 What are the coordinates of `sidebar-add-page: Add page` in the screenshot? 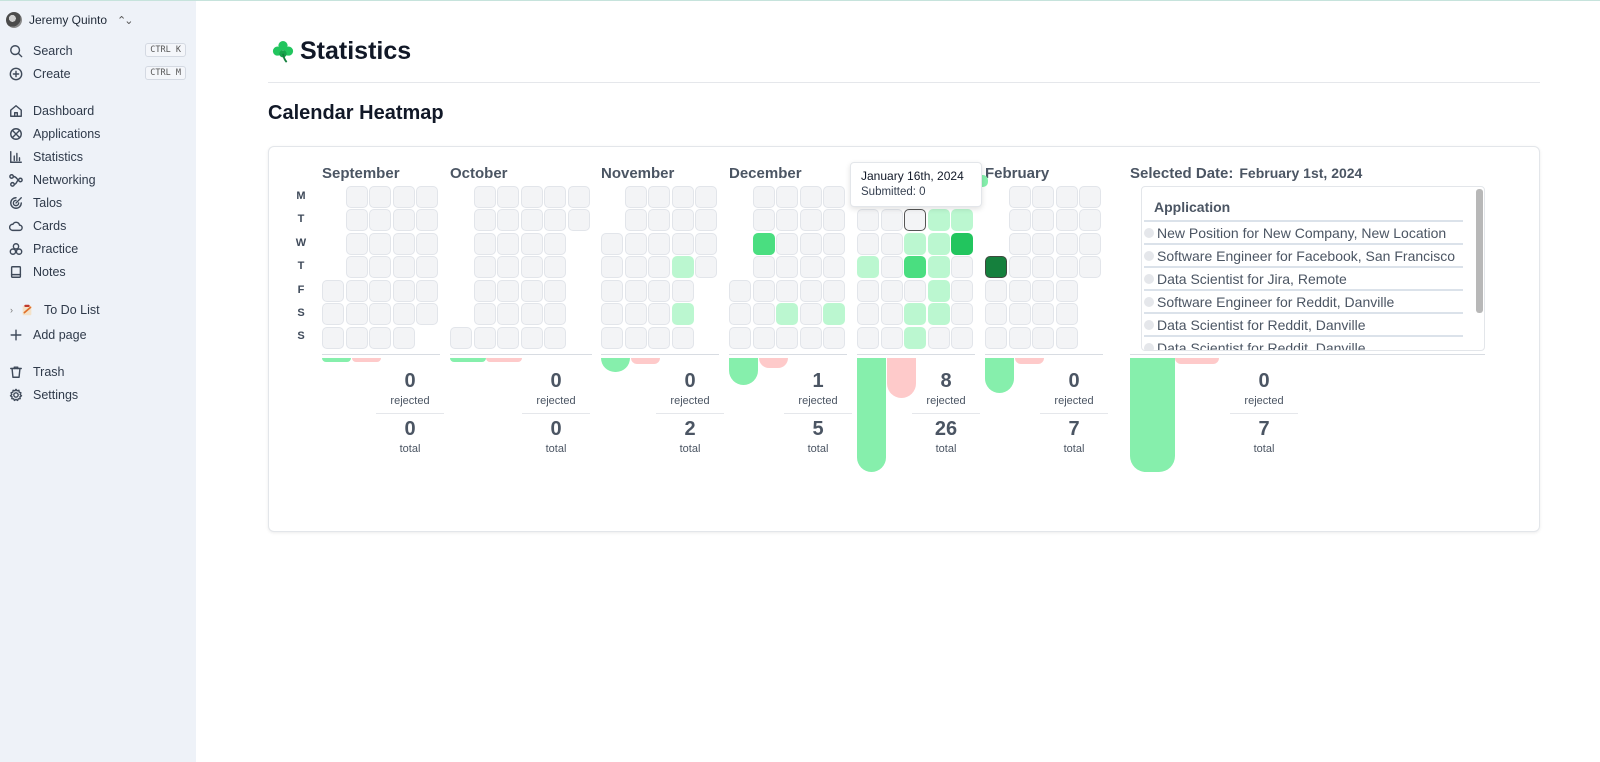 It's located at (98, 335).